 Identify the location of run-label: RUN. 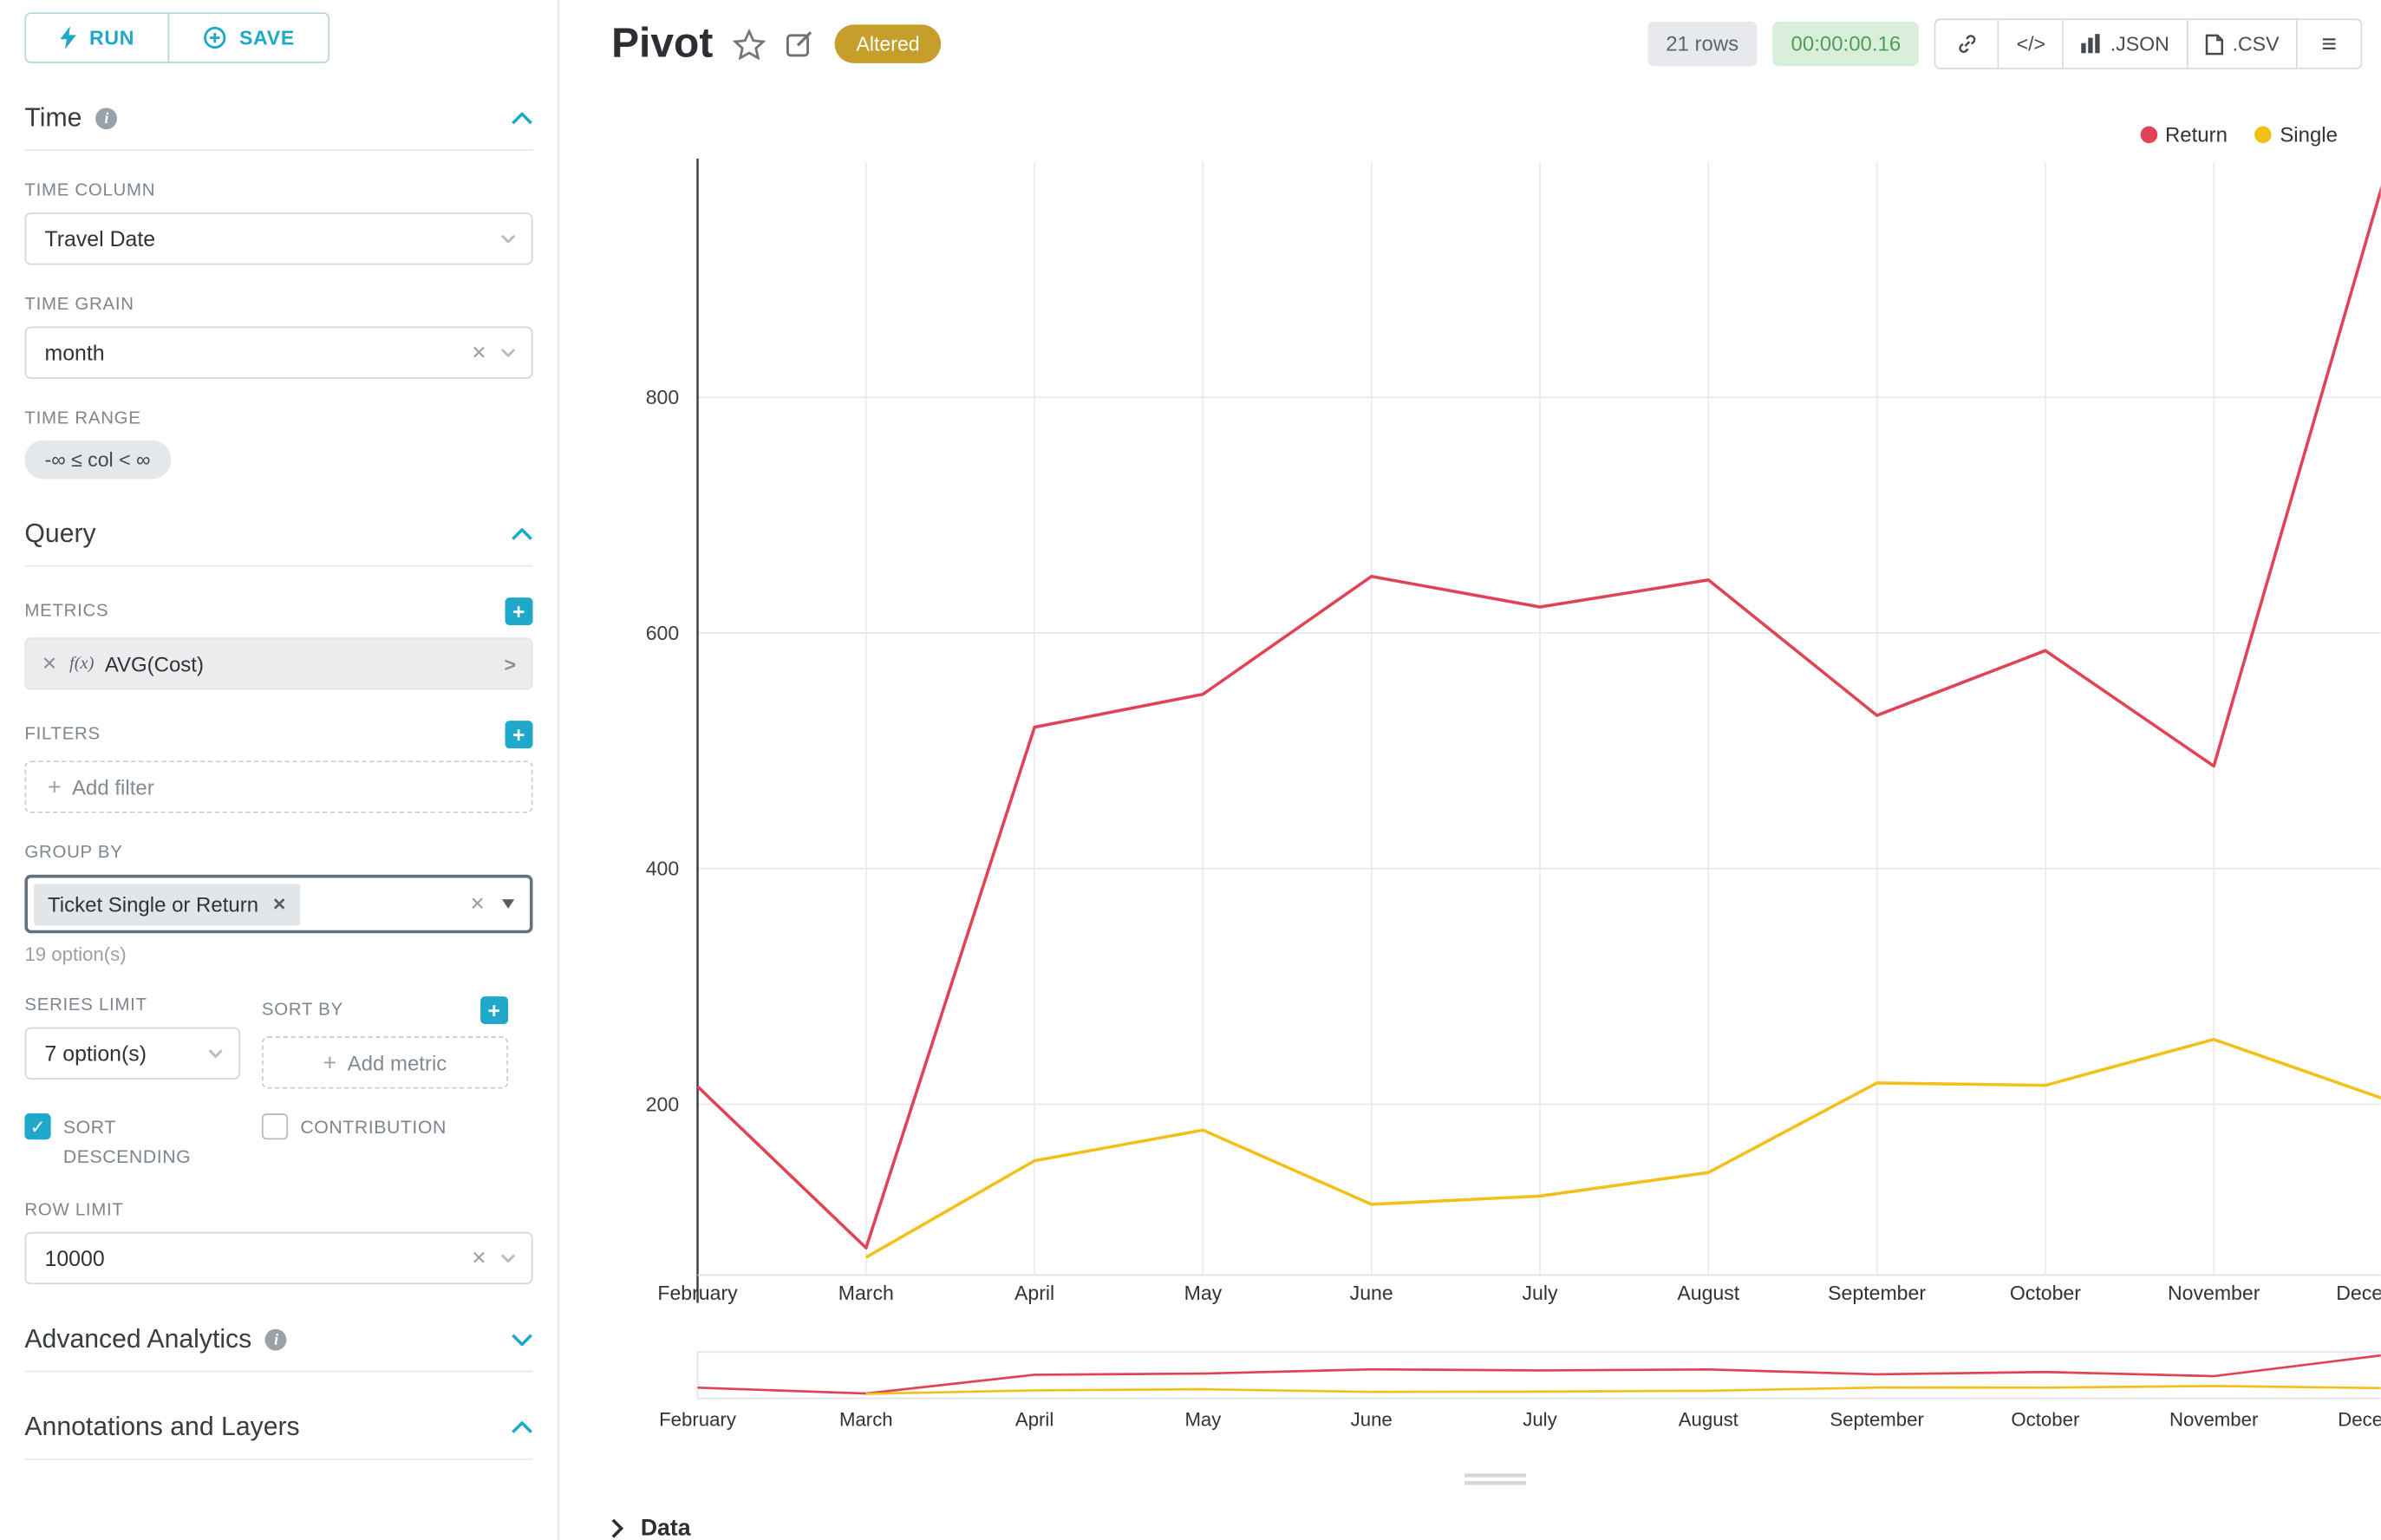
(112, 37).